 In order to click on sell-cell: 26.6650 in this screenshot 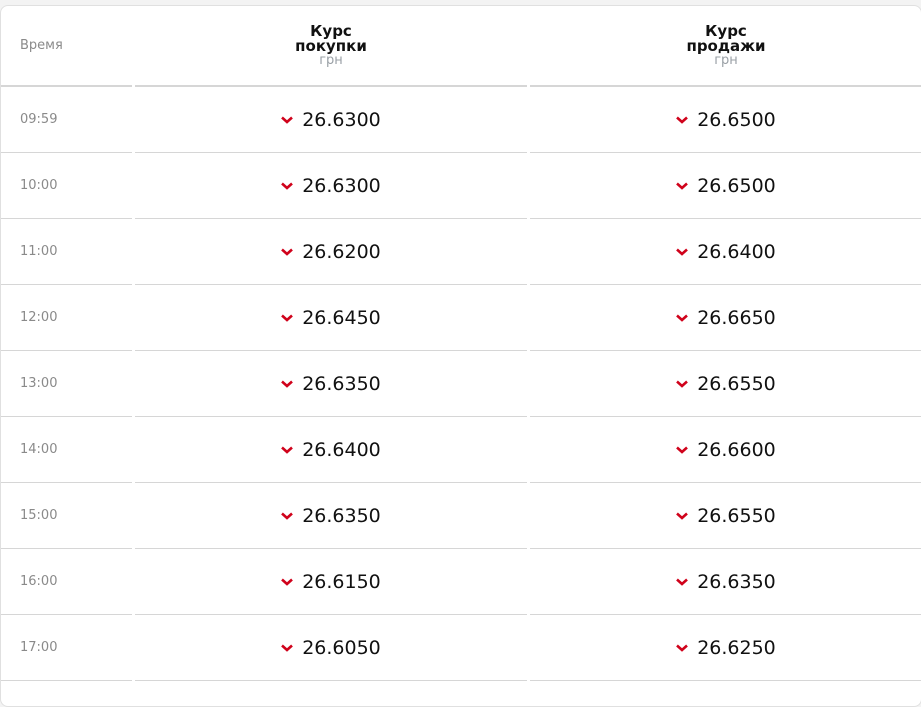, I will do `click(725, 318)`.